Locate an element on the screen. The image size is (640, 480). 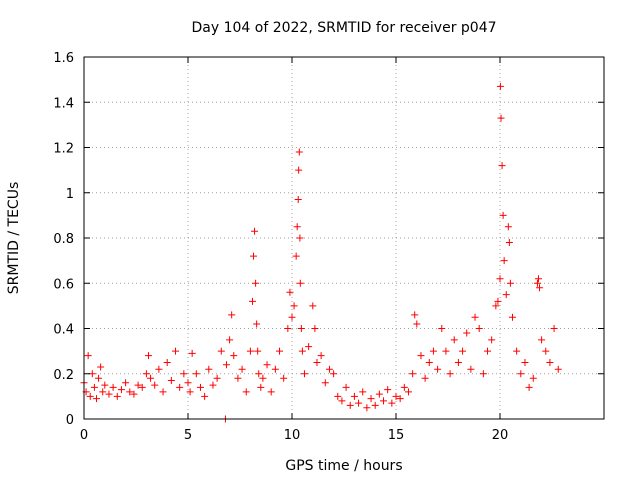
y-tick-label: 0.8 is located at coordinates (63, 239).